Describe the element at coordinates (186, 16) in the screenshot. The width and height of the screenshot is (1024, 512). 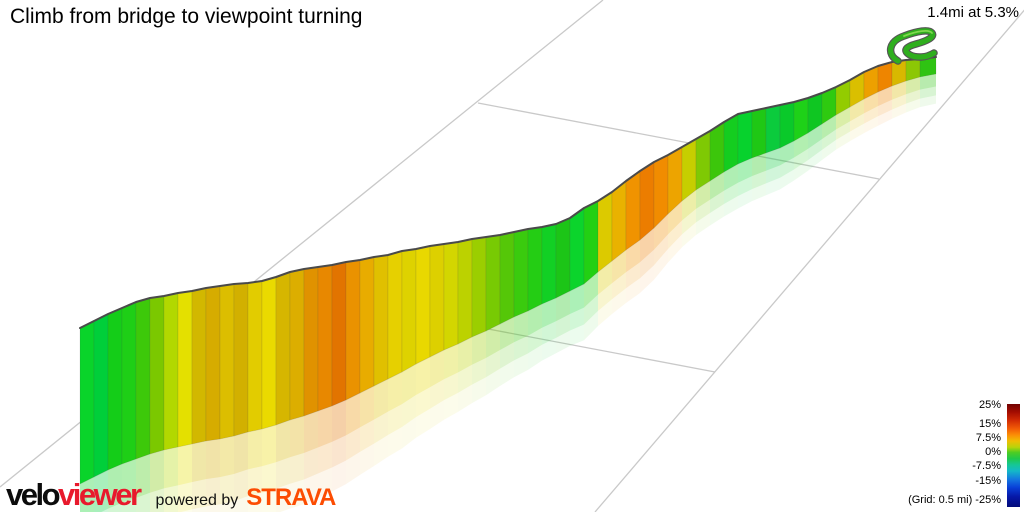
I see `page-title: Climb from bridge to viewpoint turning` at that location.